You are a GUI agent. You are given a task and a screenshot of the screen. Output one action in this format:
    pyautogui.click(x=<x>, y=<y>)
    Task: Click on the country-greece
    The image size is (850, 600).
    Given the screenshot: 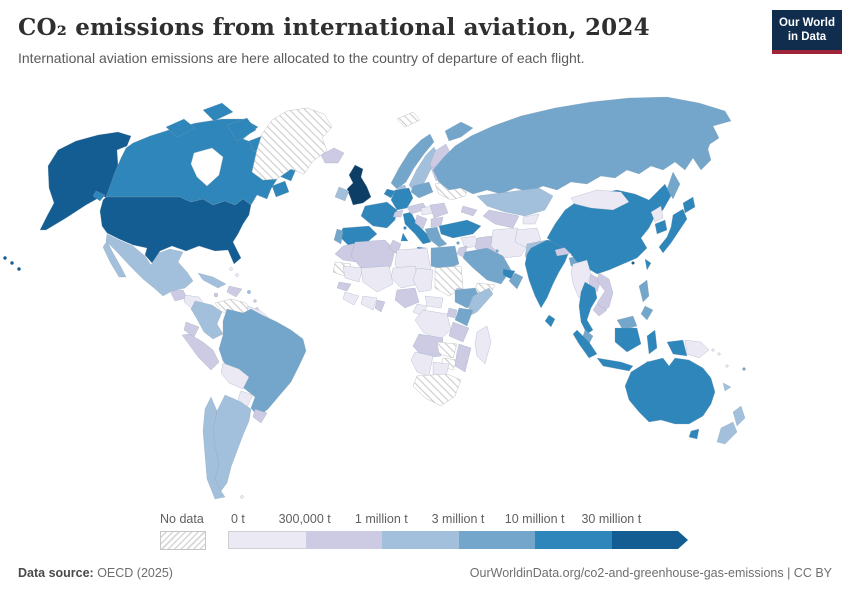 What is the action you would take?
    pyautogui.click(x=436, y=237)
    